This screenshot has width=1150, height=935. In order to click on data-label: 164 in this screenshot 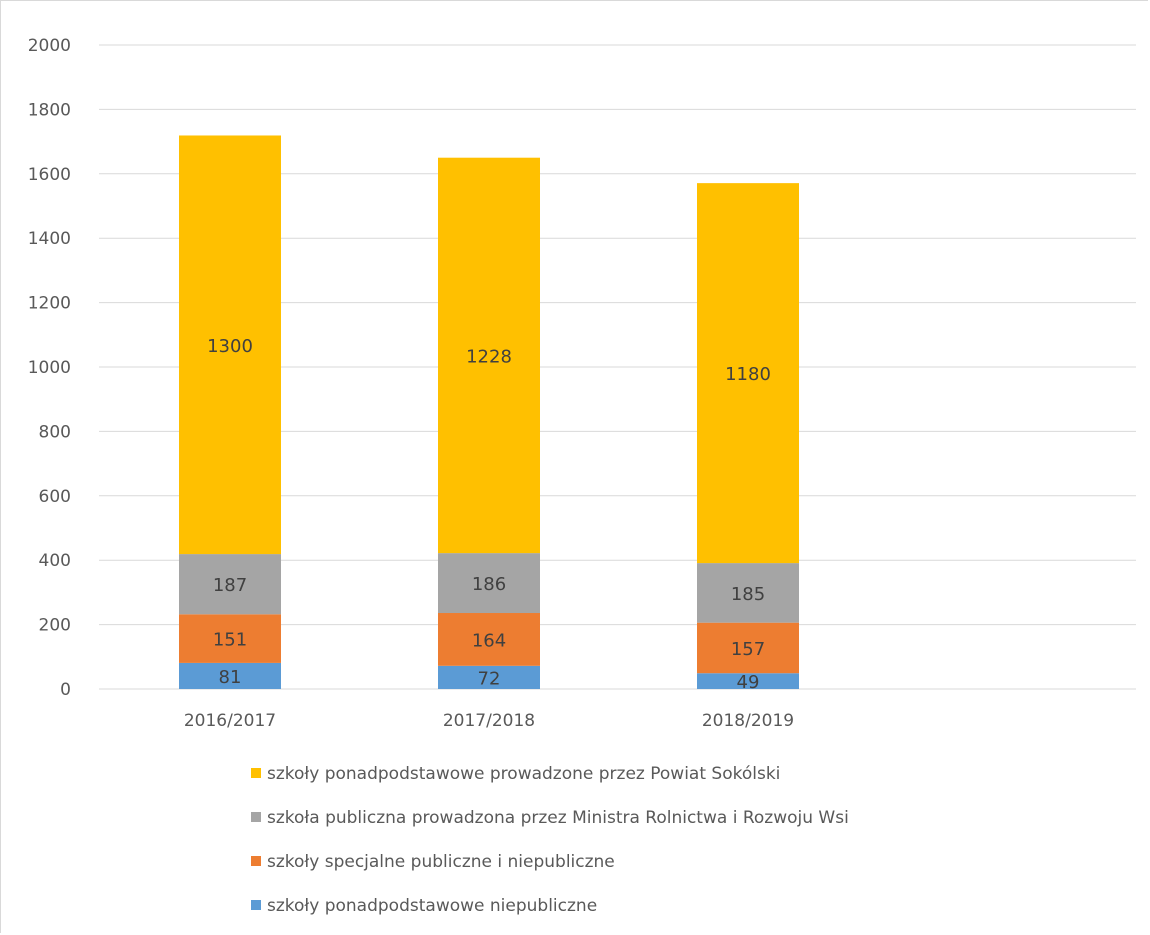, I will do `click(489, 640)`.